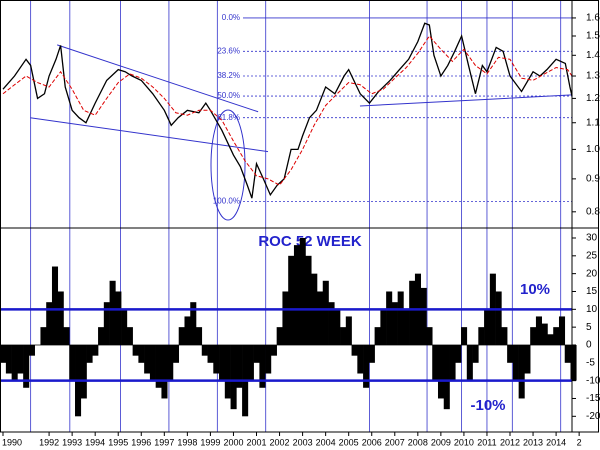 This screenshot has width=600, height=450. Describe the element at coordinates (418, 442) in the screenshot. I see `x-tick-label: 2008` at that location.